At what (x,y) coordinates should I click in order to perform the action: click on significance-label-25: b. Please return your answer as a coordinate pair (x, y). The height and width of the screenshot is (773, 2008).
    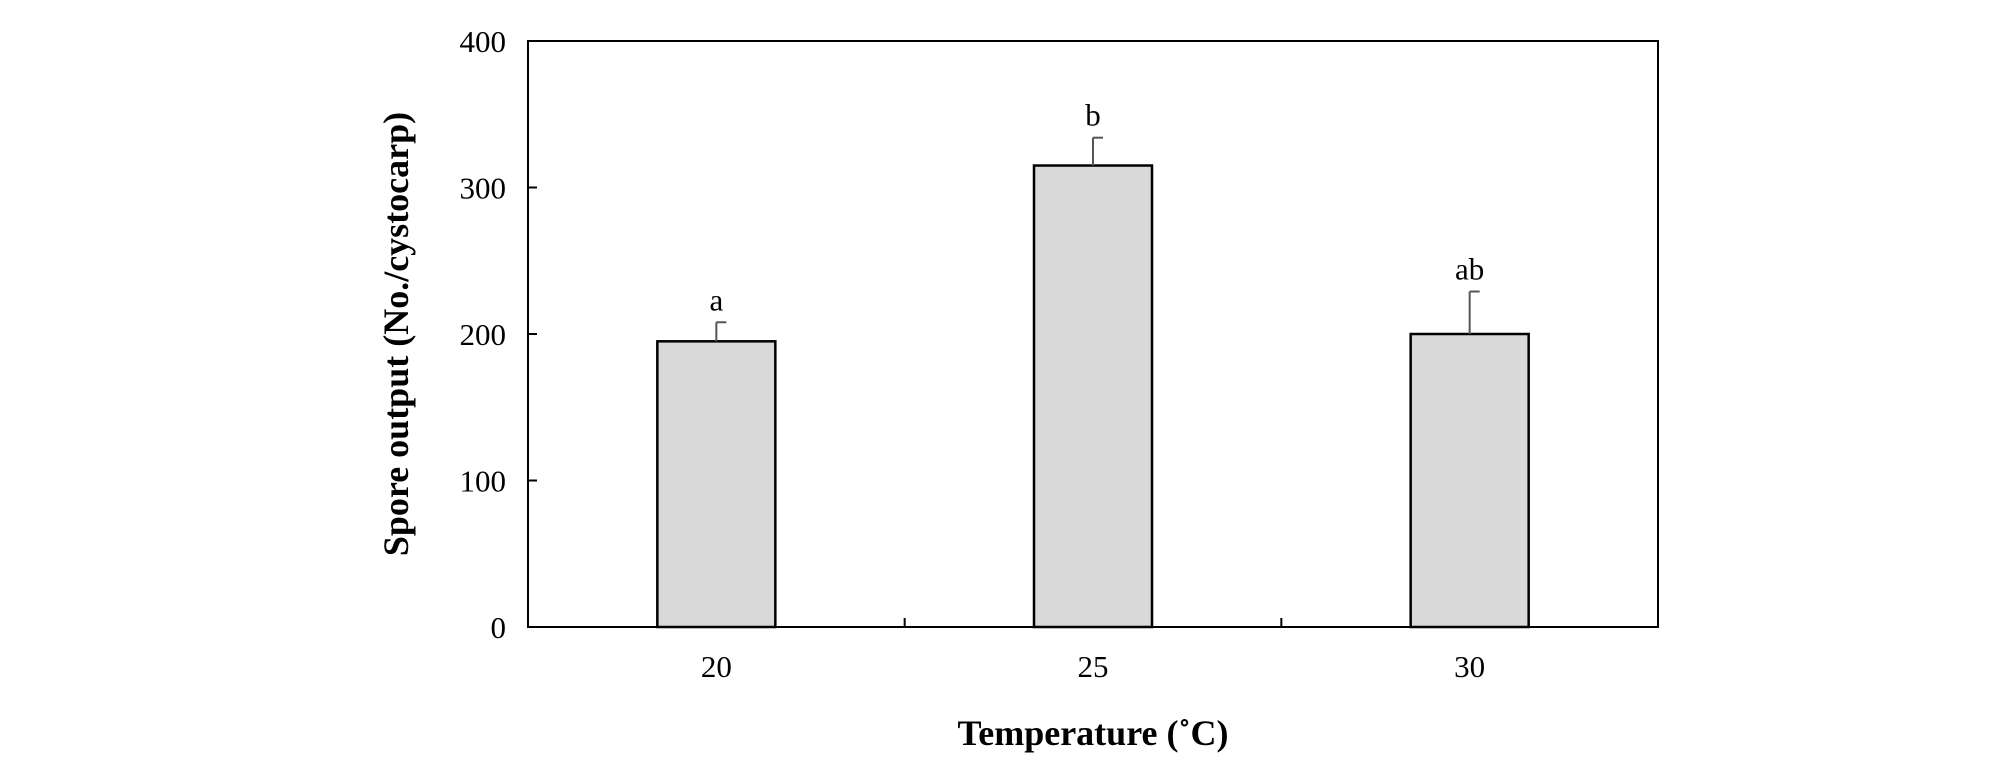
    Looking at the image, I should click on (1093, 115).